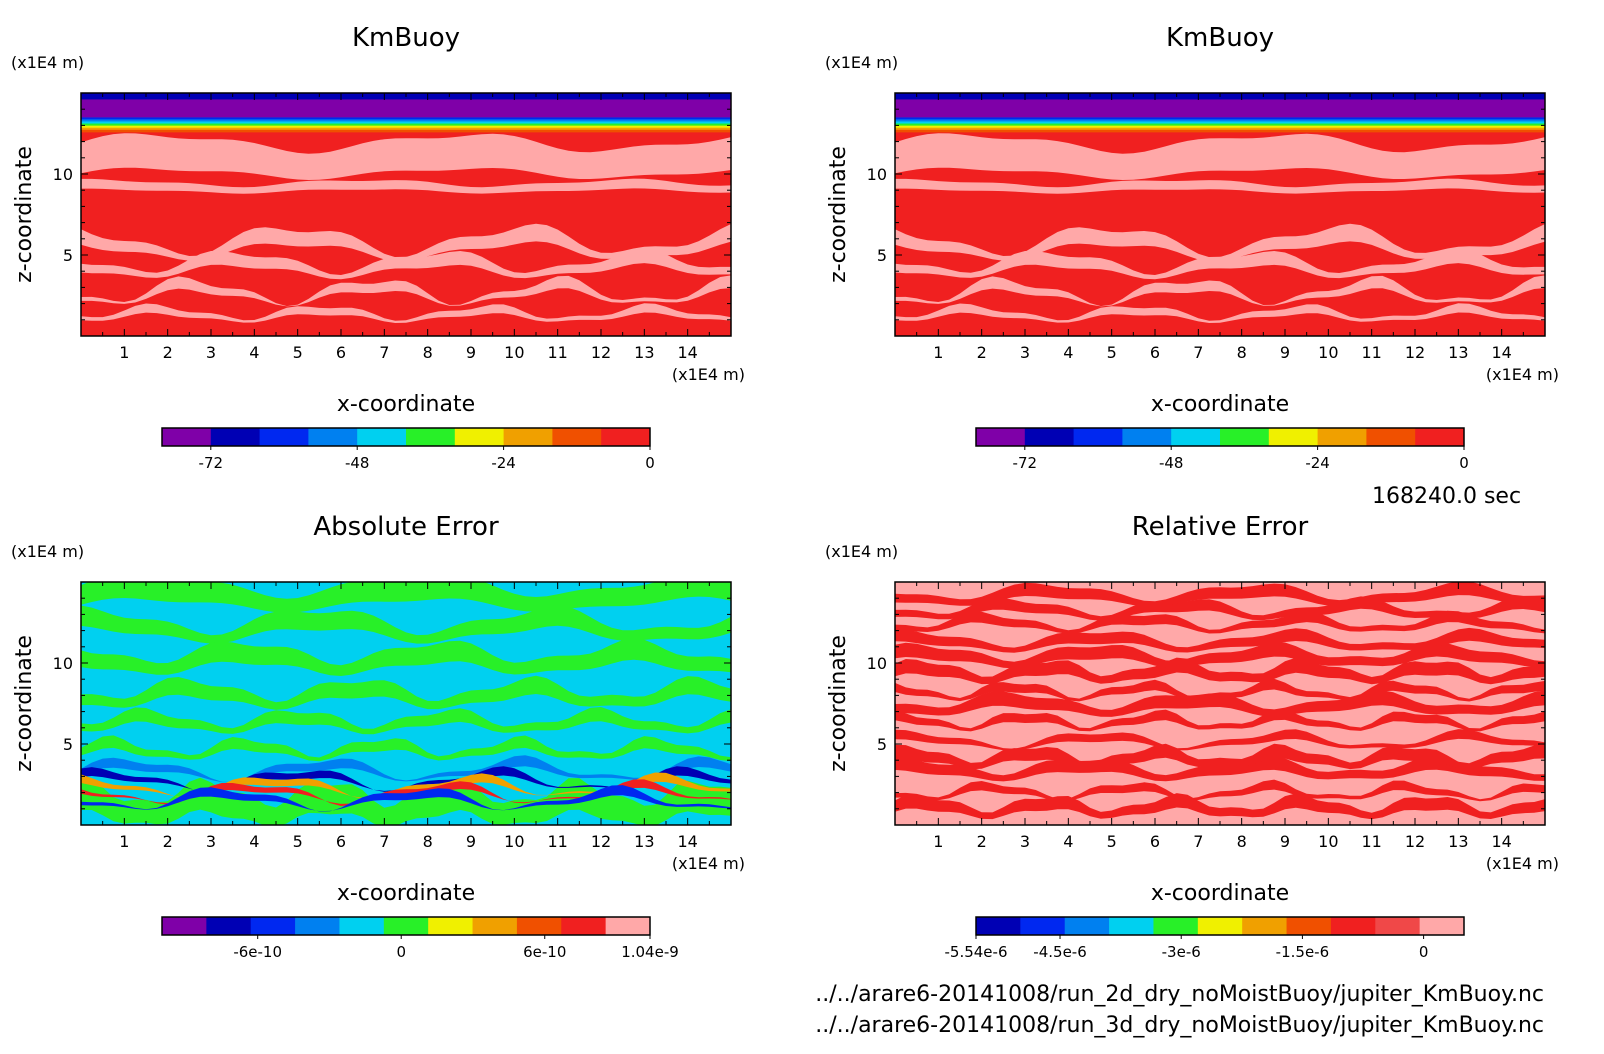 Image resolution: width=1604 pixels, height=1054 pixels. Describe the element at coordinates (420, 938) in the screenshot. I see `colorbar-3: -6e-10 0 6e-10 1.04e-9` at that location.